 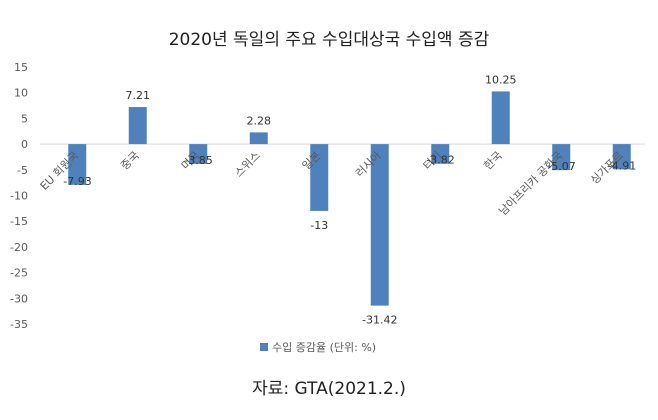 I want to click on data-label: -3.85, so click(x=198, y=160).